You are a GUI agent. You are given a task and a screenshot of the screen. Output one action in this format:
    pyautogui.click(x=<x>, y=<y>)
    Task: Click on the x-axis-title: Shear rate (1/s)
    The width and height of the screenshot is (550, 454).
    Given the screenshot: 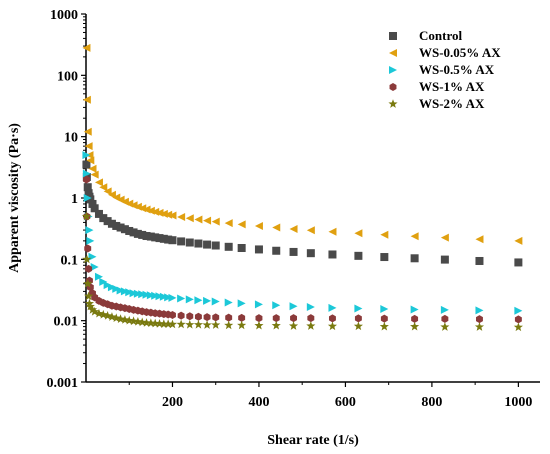 What is the action you would take?
    pyautogui.click(x=313, y=440)
    